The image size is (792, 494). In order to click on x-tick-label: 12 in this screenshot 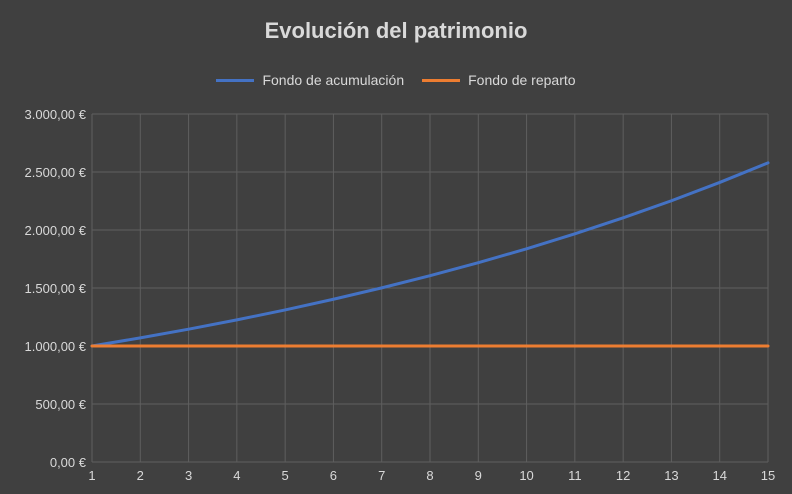, I will do `click(623, 475)`.